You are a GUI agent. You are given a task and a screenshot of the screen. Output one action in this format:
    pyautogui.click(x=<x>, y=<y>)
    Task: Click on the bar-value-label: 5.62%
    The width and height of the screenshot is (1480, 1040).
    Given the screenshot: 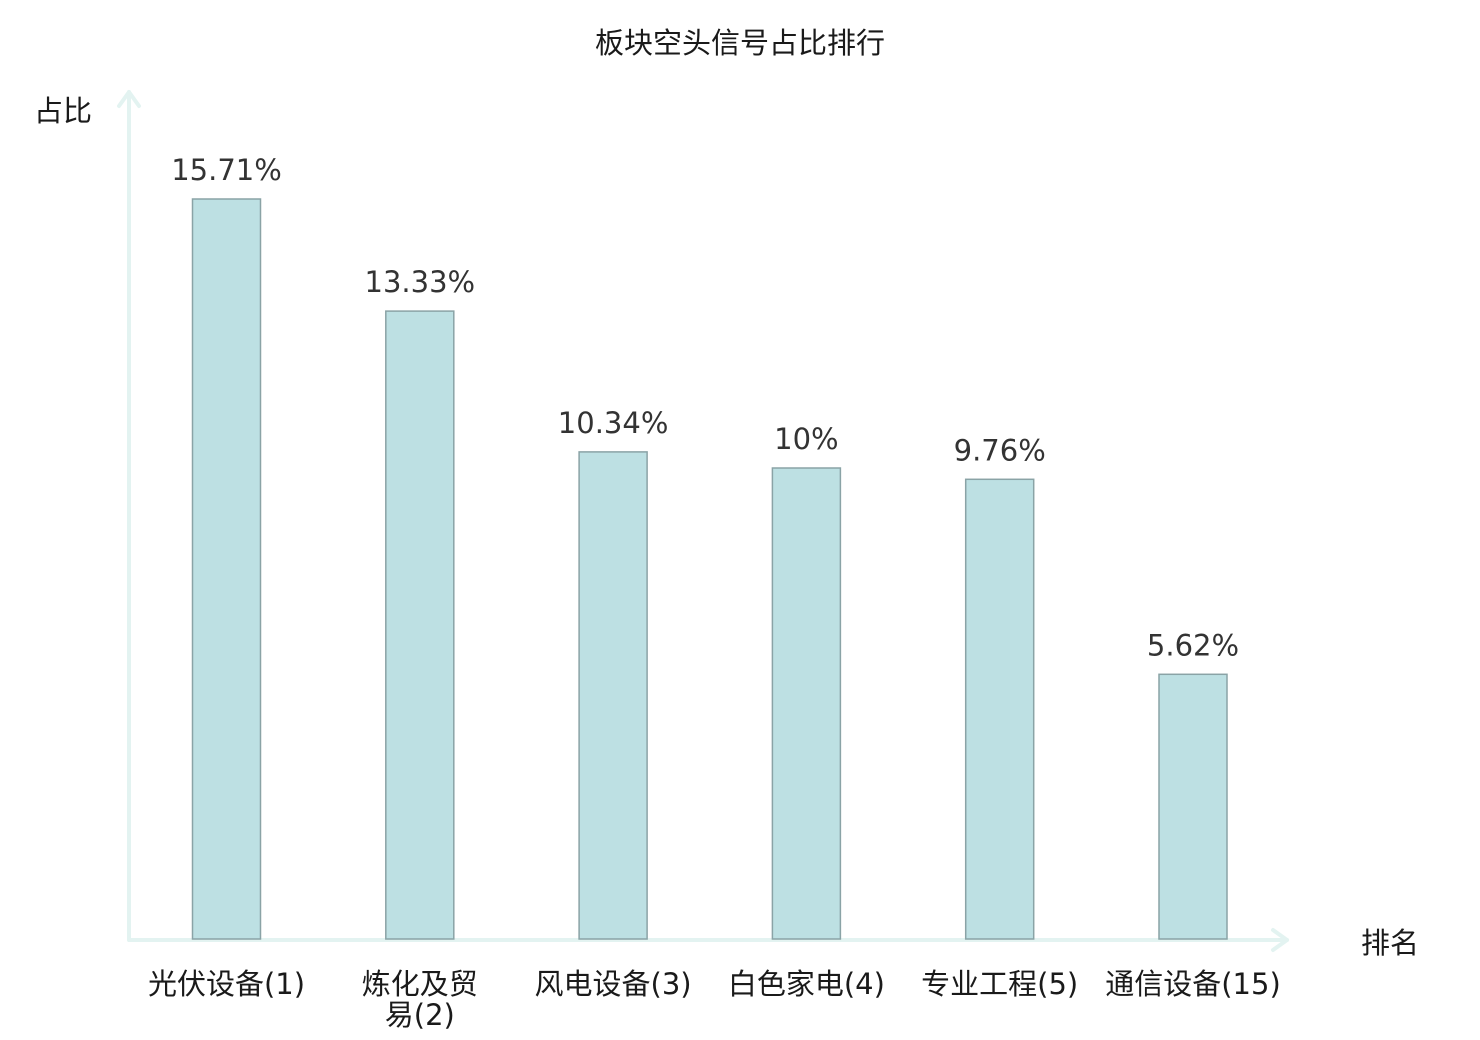 What is the action you would take?
    pyautogui.click(x=1193, y=645)
    